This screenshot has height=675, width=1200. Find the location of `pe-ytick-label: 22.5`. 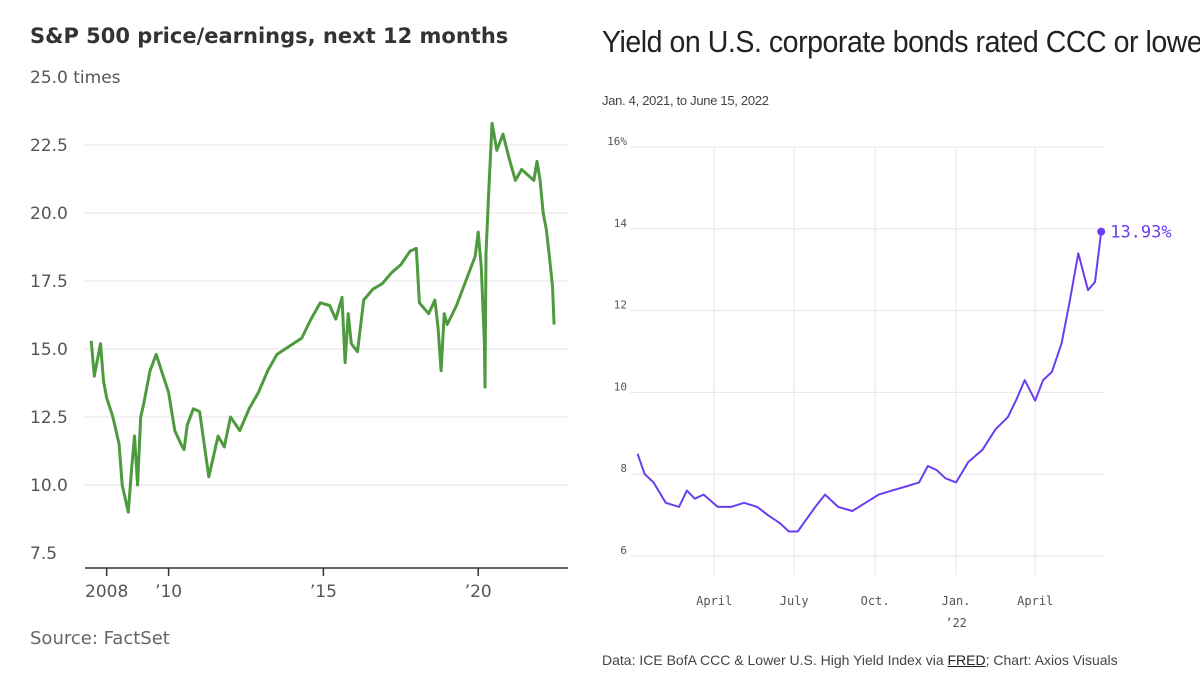

pe-ytick-label: 22.5 is located at coordinates (49, 146).